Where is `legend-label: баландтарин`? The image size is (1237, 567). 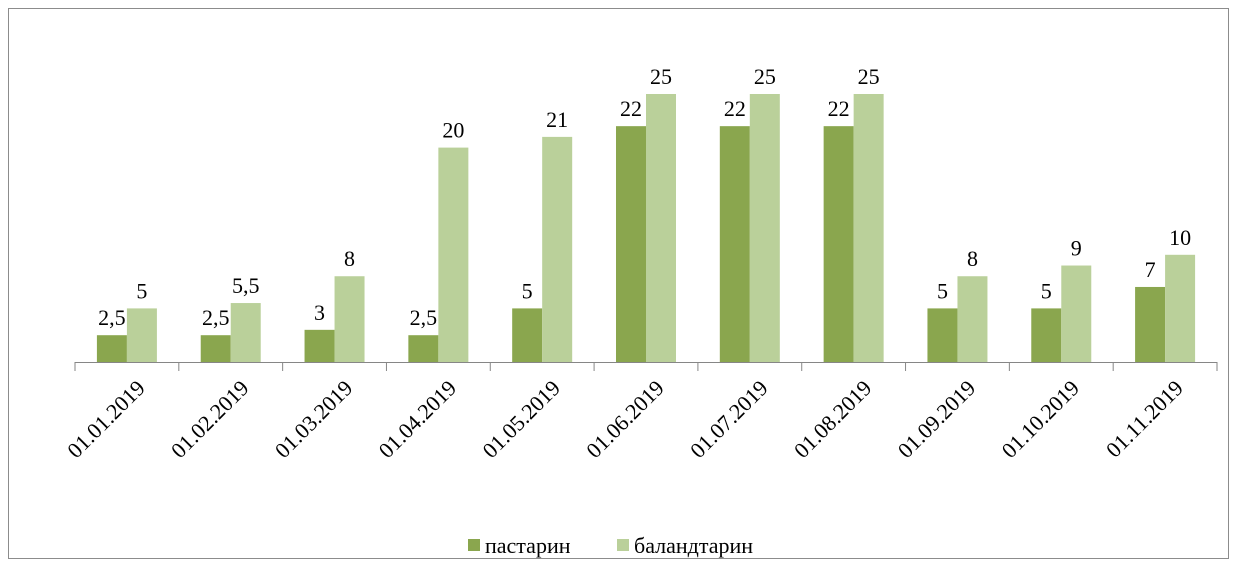
legend-label: баландтарин is located at coordinates (693, 545).